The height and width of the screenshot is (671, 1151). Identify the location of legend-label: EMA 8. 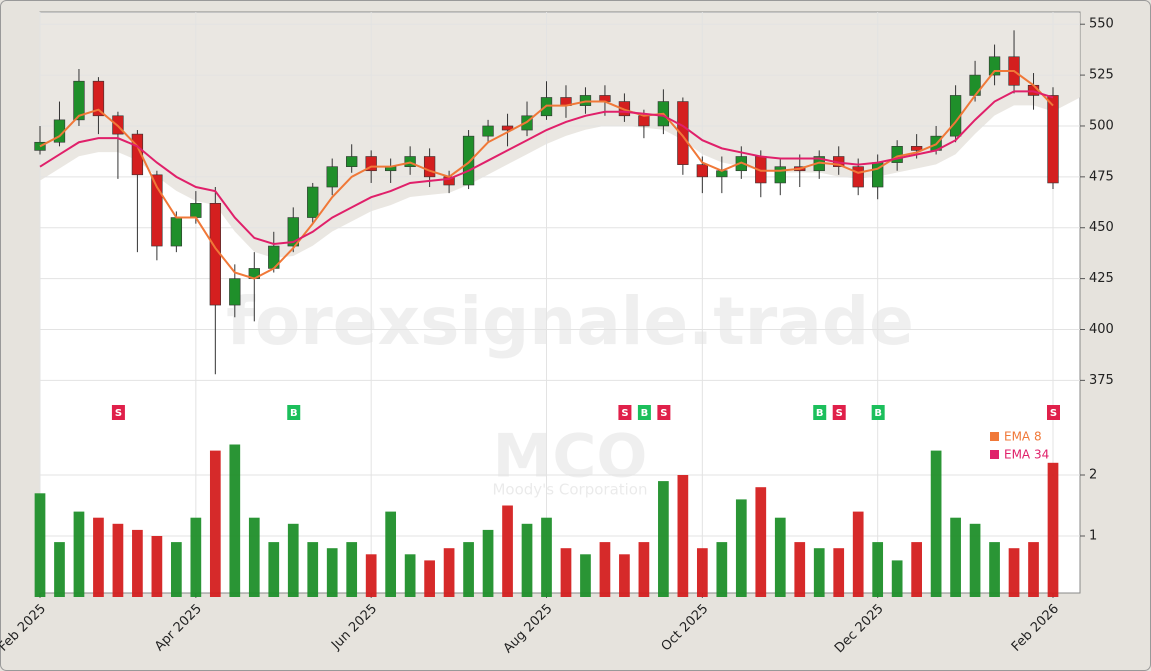
(1023, 437).